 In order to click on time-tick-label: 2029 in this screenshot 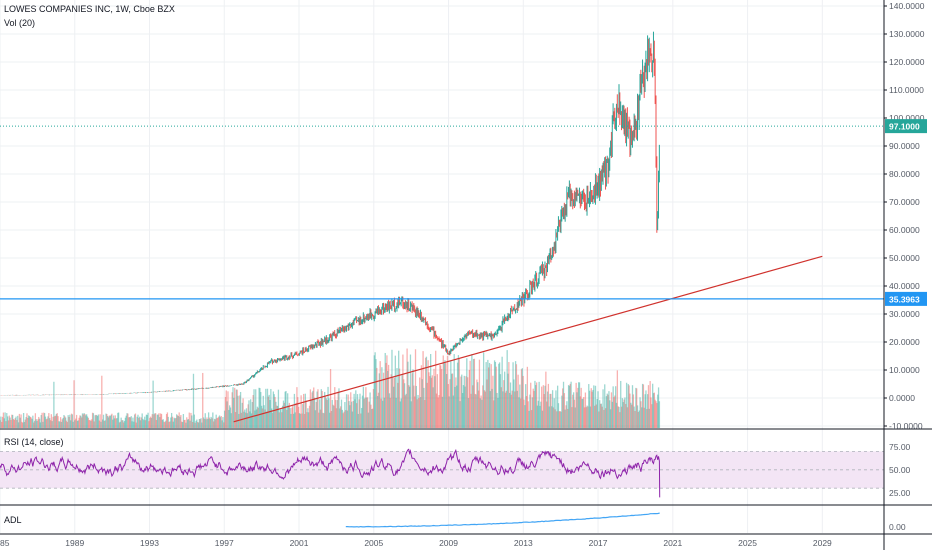, I will do `click(822, 543)`.